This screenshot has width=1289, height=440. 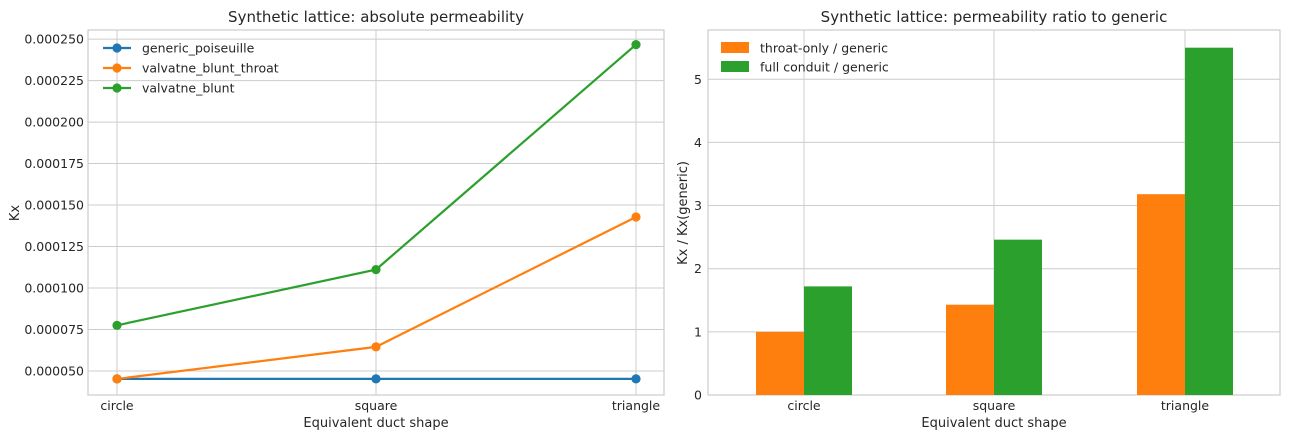 I want to click on bar-chart-x-ticks: circle square triangle, so click(x=998, y=405).